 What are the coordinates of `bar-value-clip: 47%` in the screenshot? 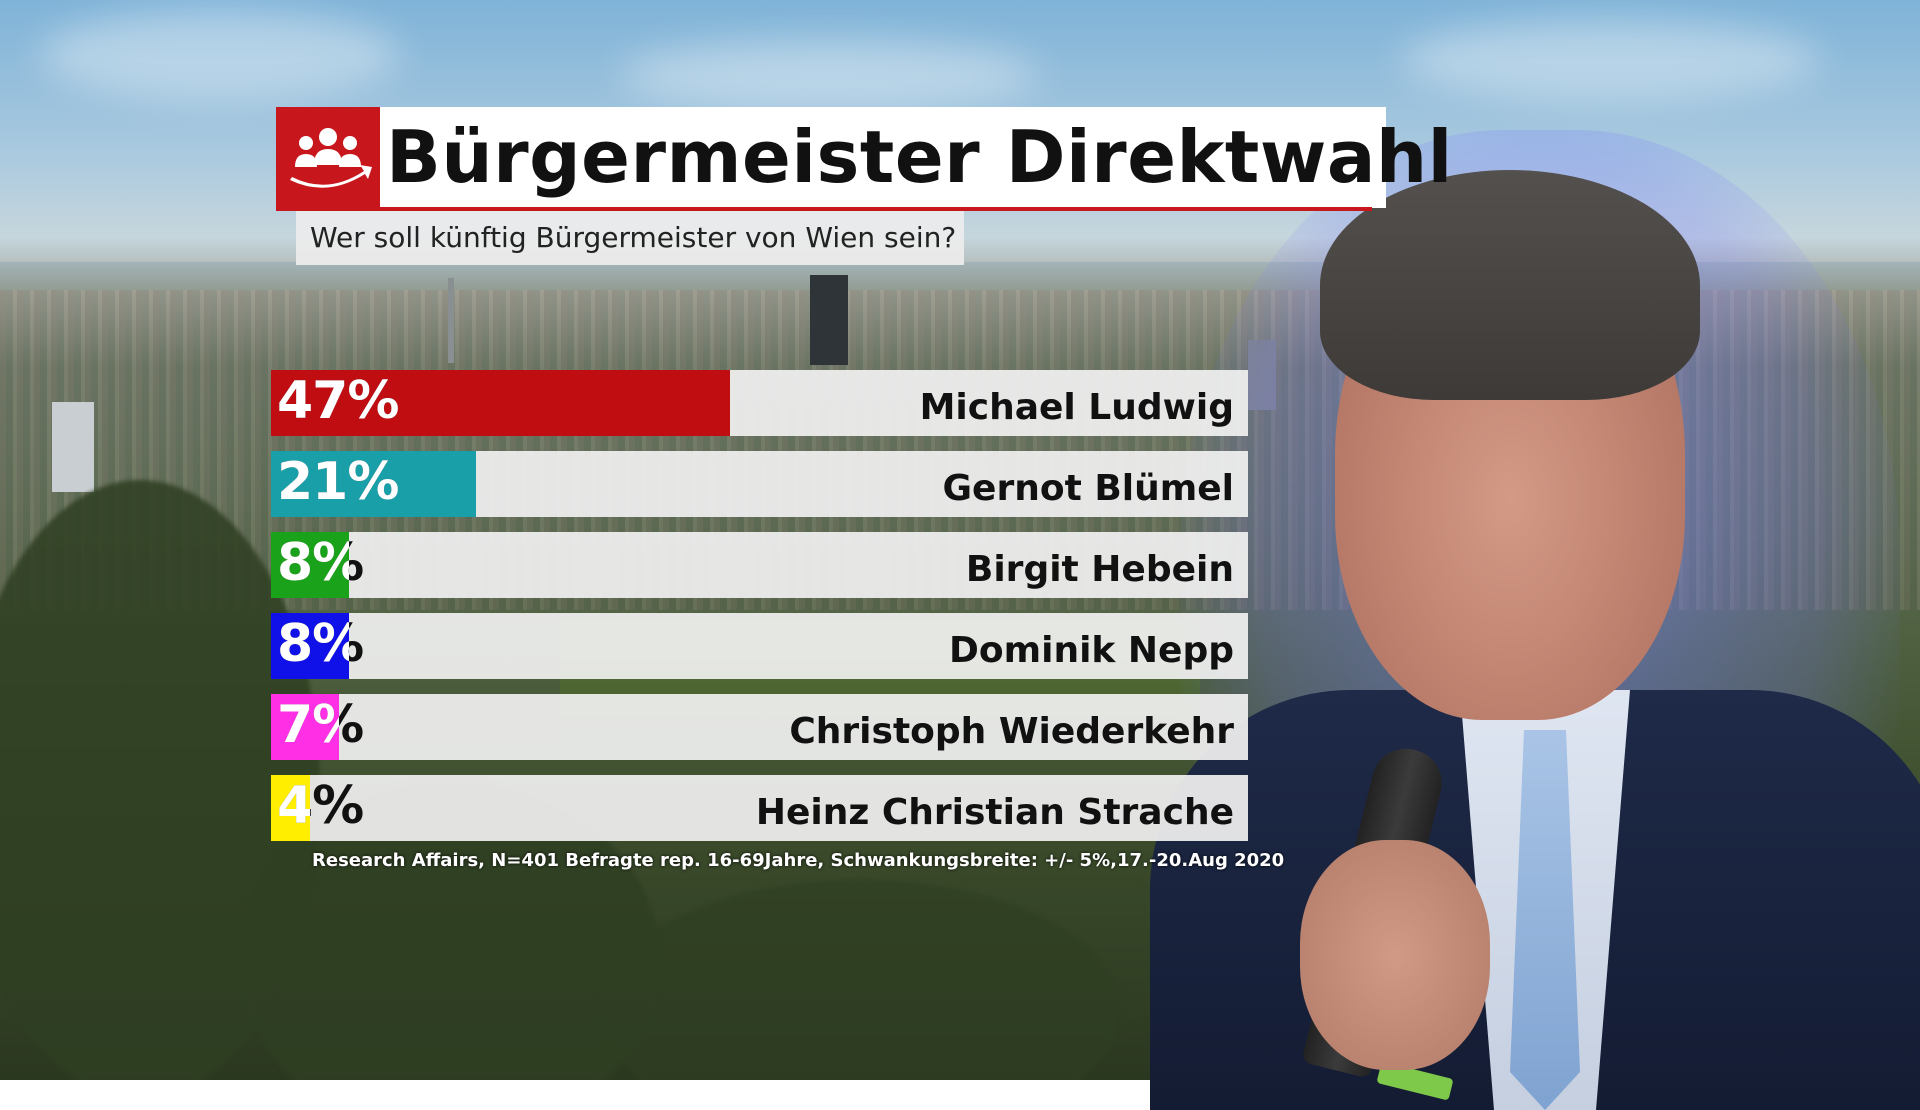 It's located at (500, 403).